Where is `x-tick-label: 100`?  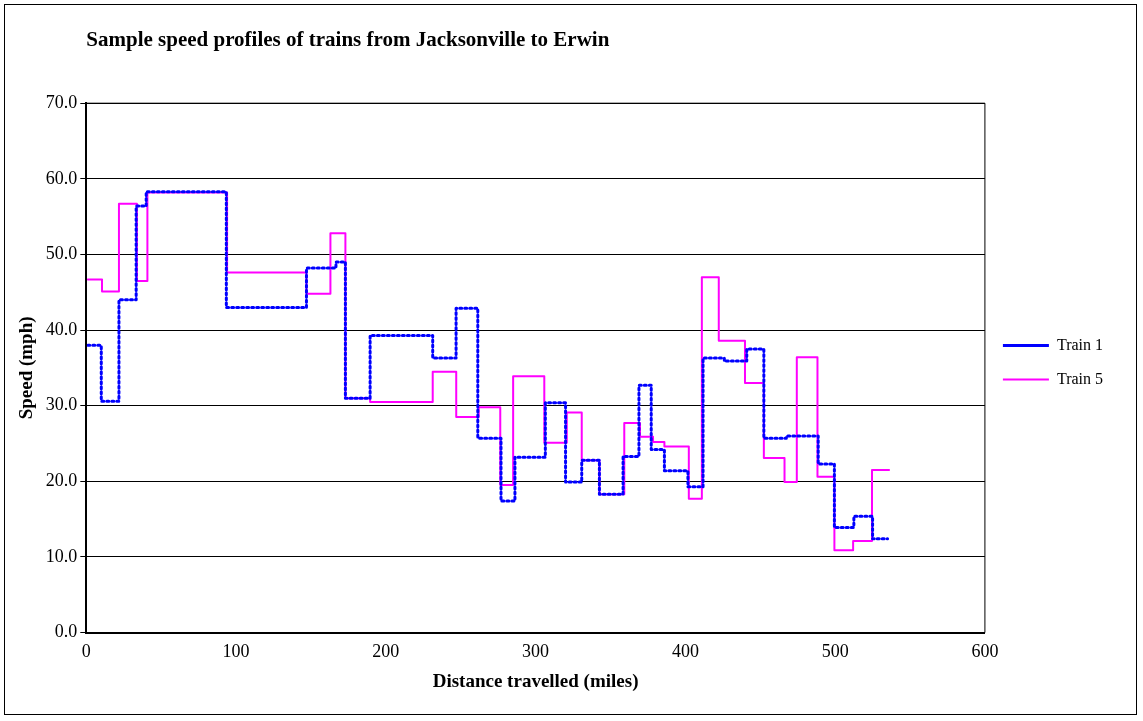 x-tick-label: 100 is located at coordinates (236, 651).